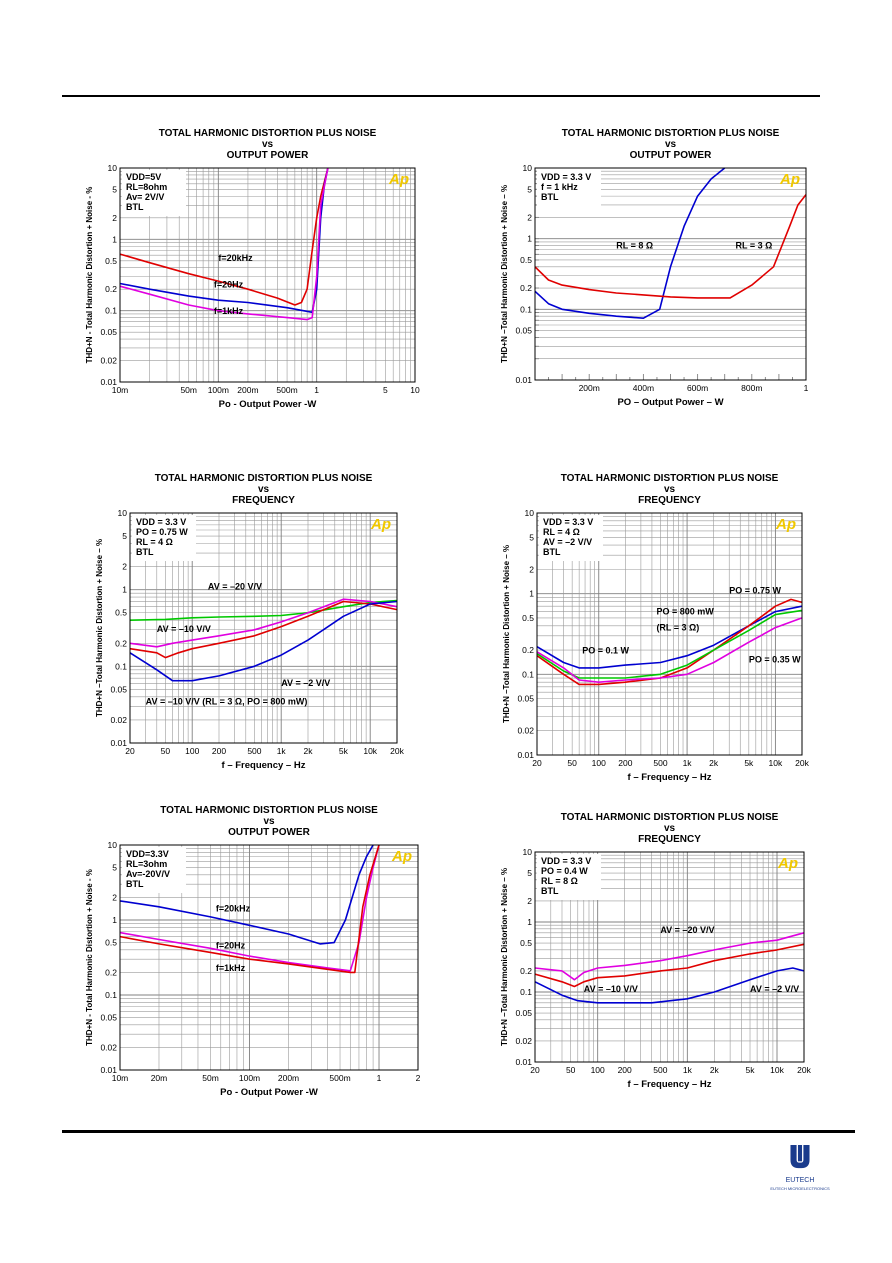  I want to click on logo-right-bar, so click(805, 1157).